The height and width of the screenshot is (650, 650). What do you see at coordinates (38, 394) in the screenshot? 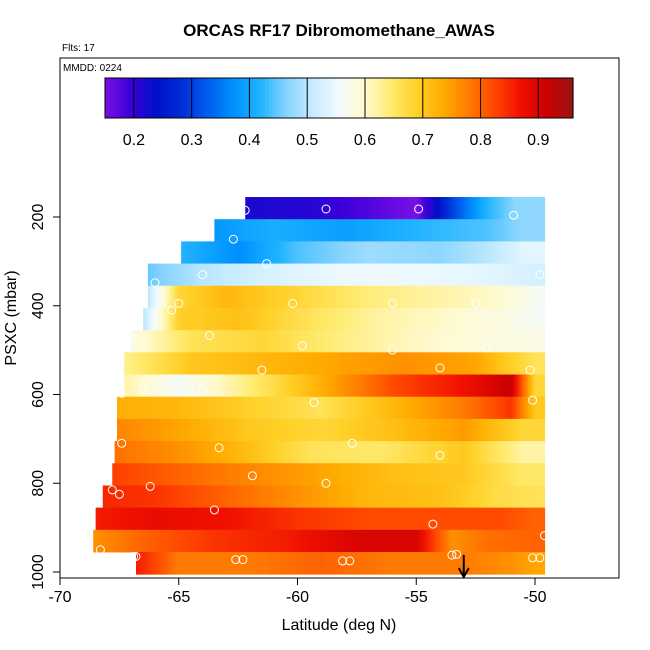
I see `y-tick-label: 600` at bounding box center [38, 394].